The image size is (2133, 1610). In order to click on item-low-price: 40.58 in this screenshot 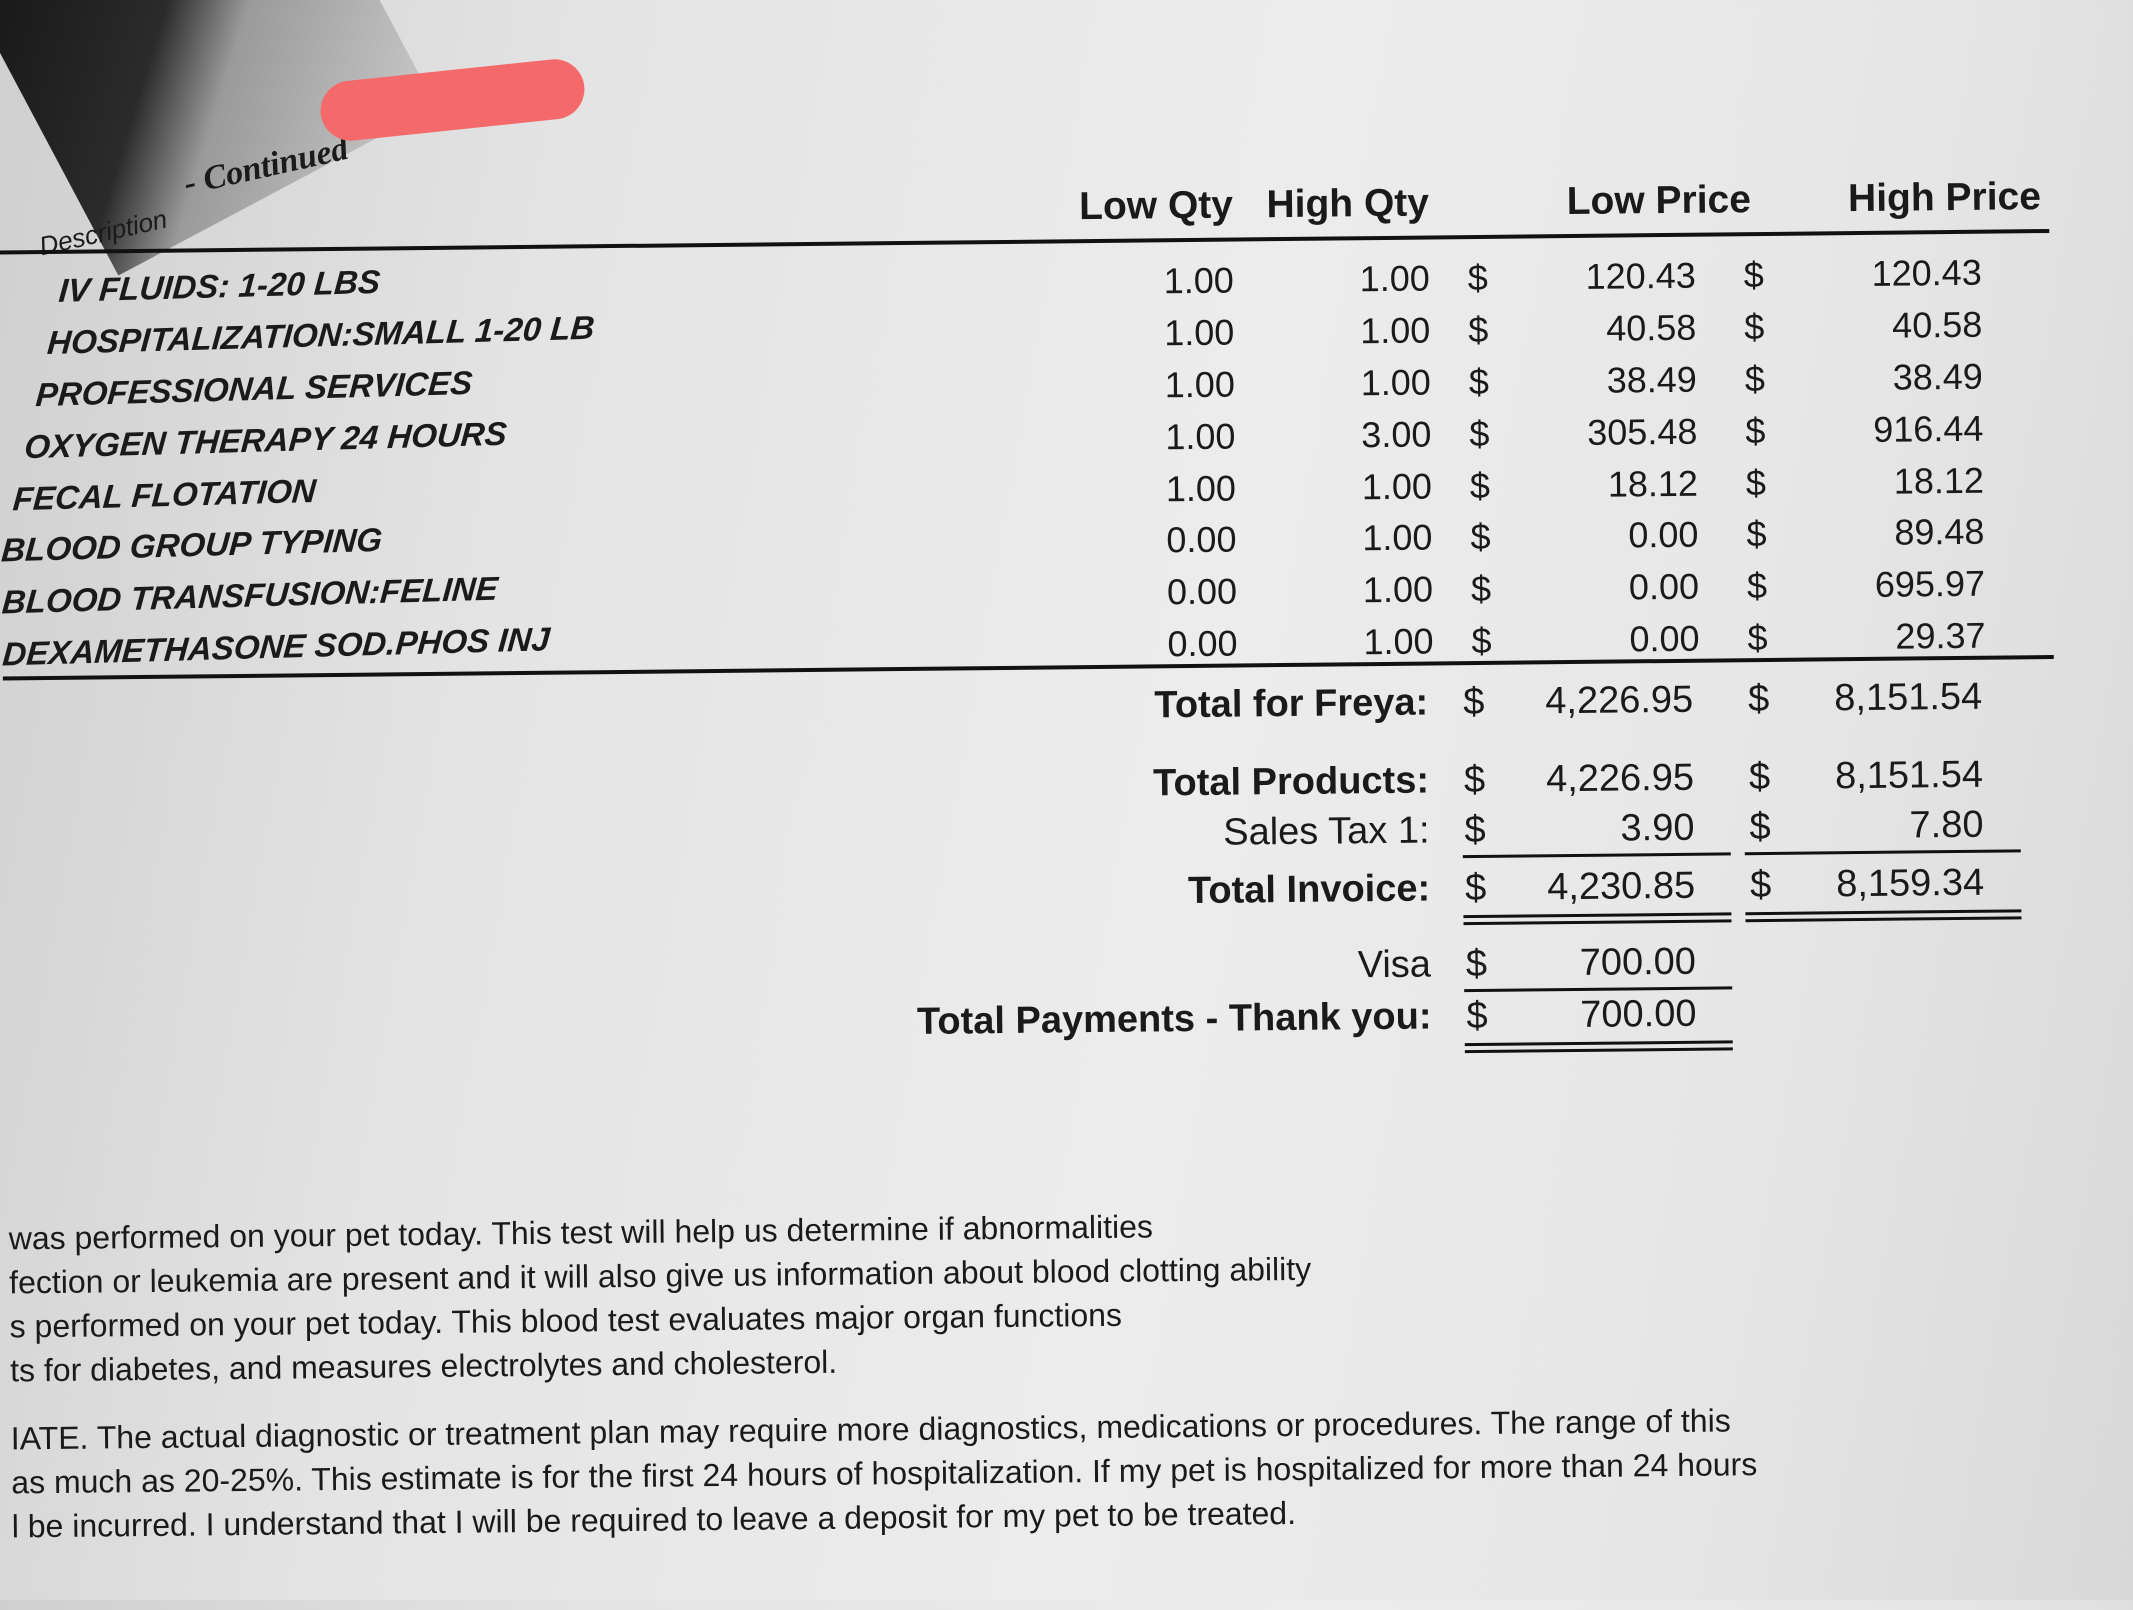, I will do `click(1651, 327)`.